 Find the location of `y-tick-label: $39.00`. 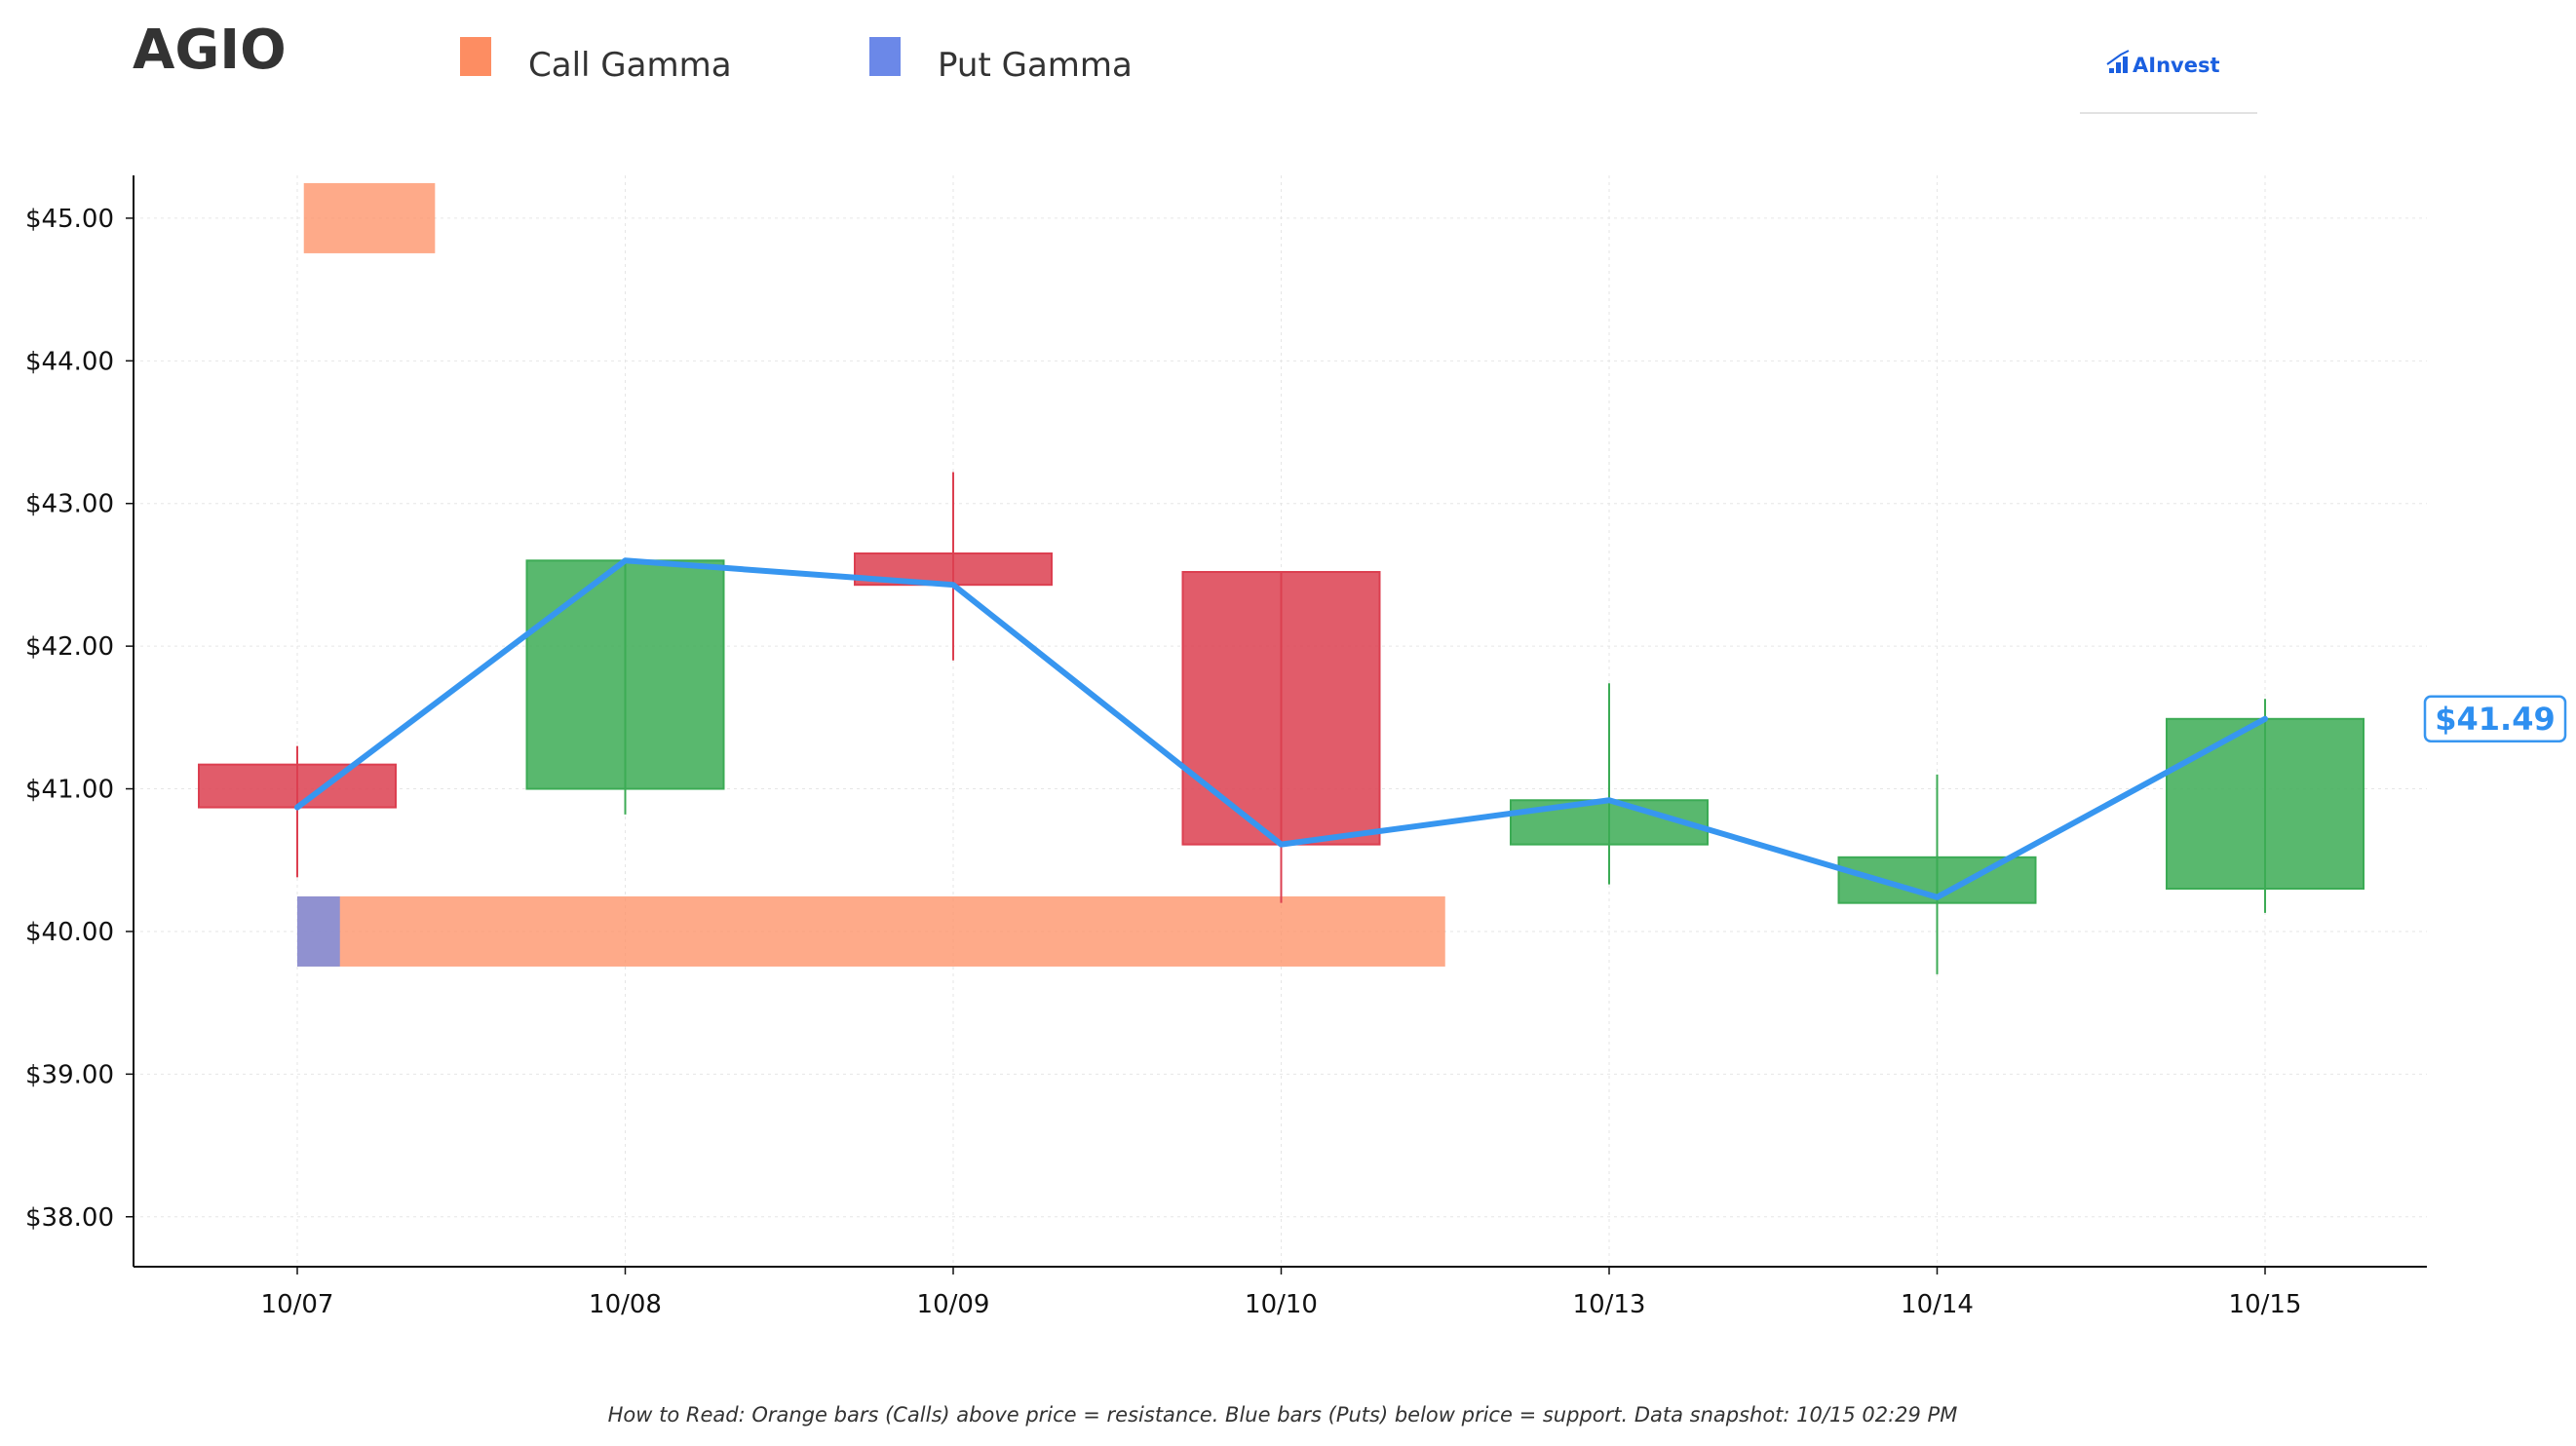

y-tick-label: $39.00 is located at coordinates (69, 1074).